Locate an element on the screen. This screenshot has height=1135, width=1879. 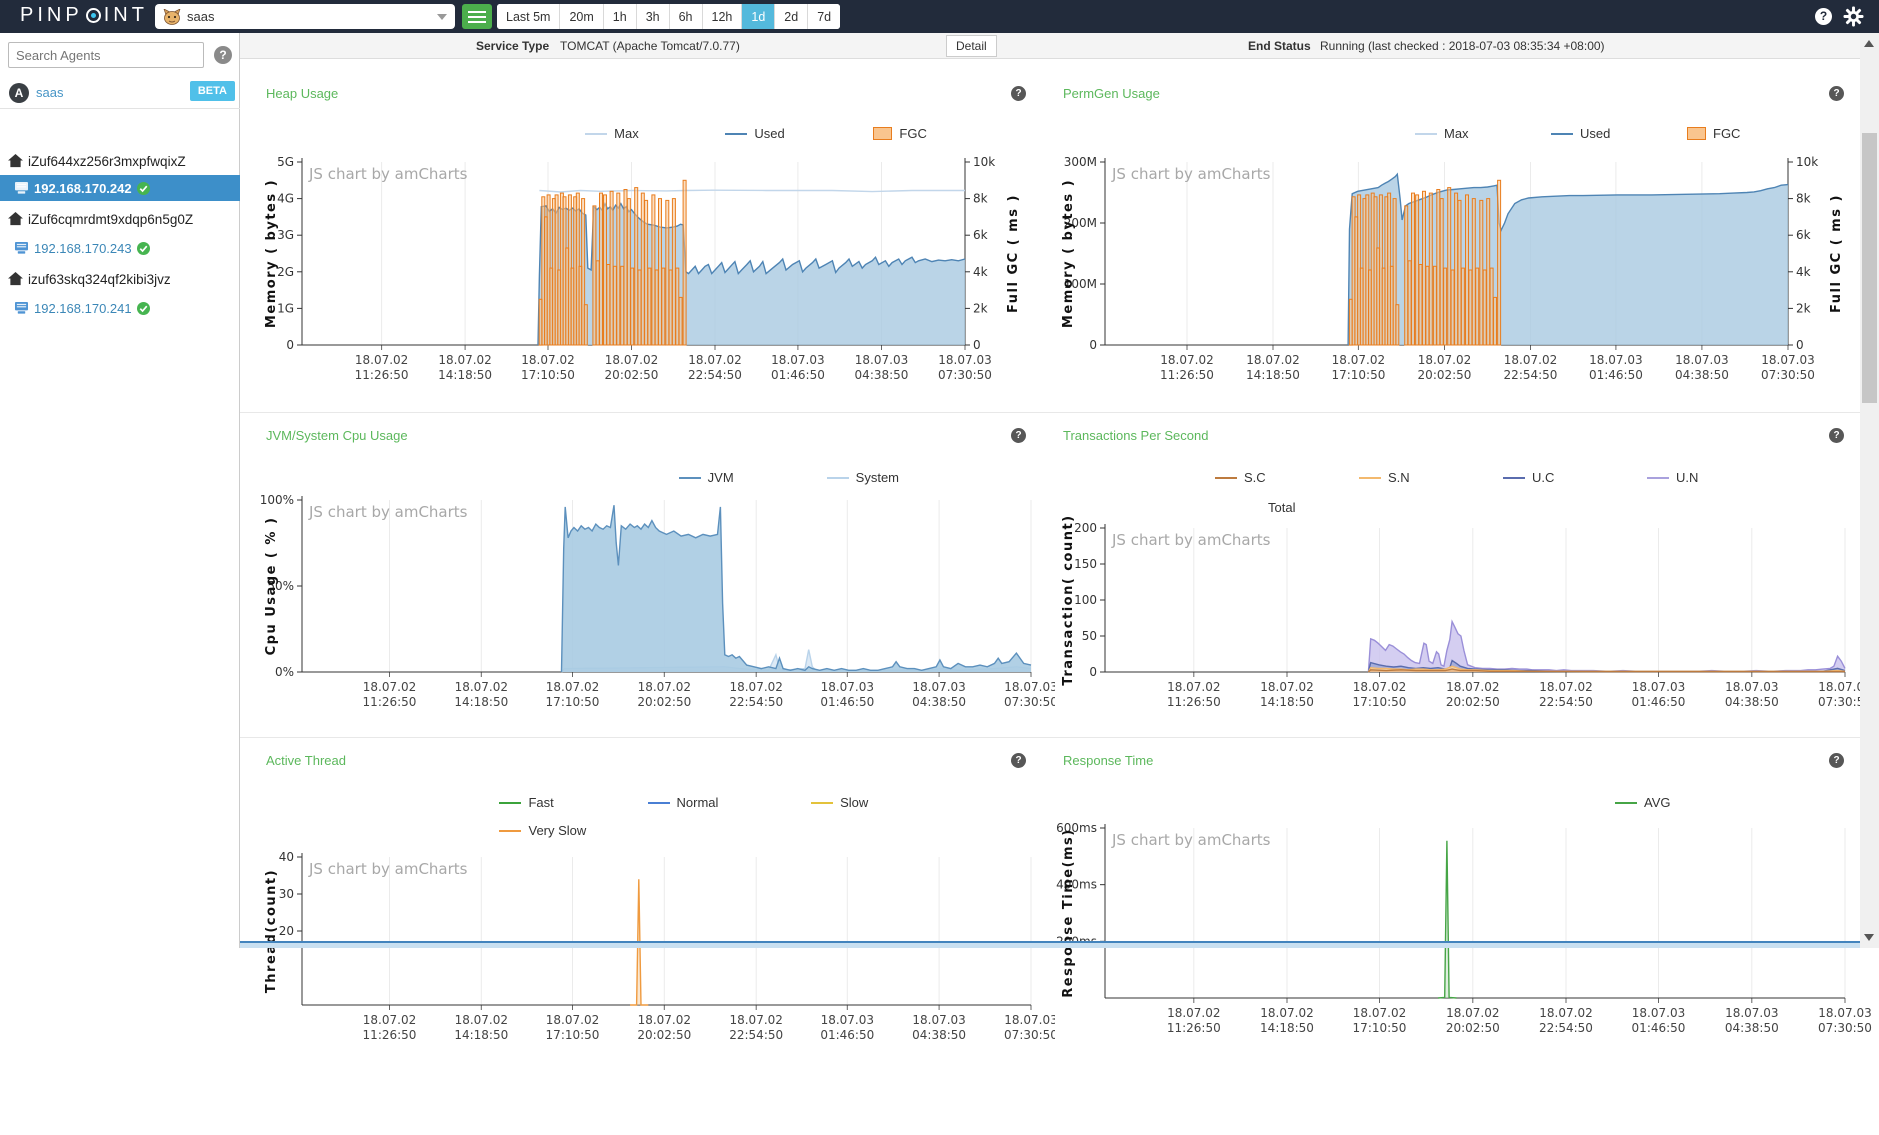
svg-text: Memory ( bytes ) is located at coordinates (271, 253).